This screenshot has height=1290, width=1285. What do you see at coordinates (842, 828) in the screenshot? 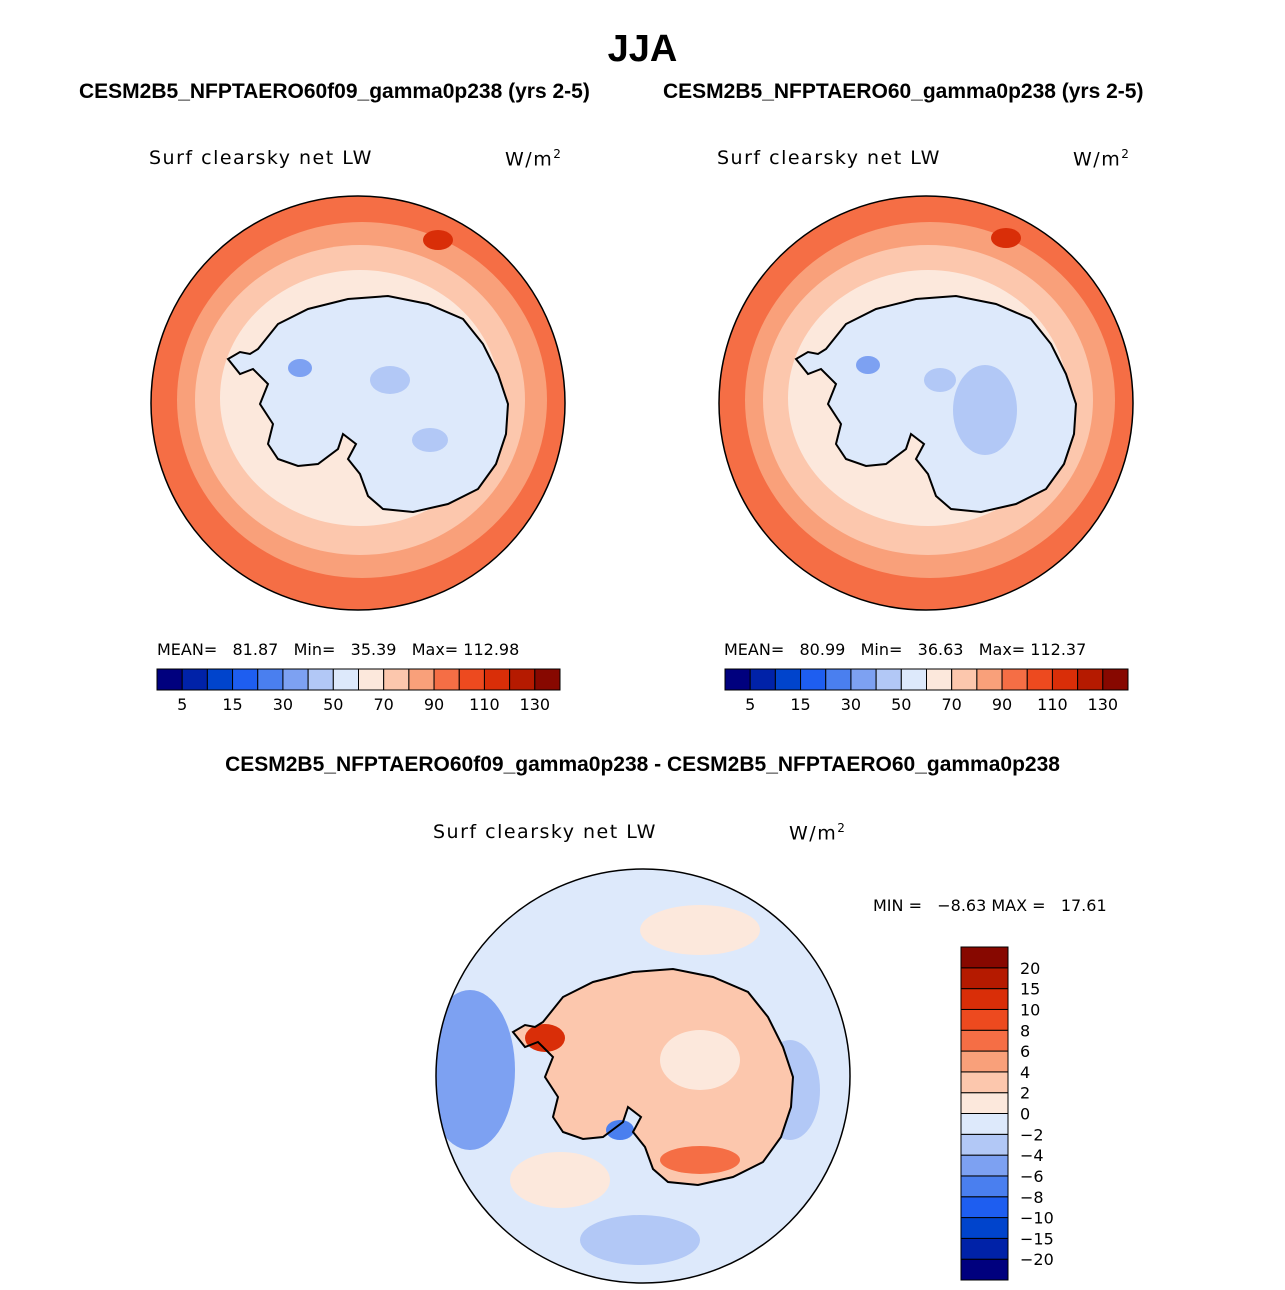
I see `panel3-units-exp: 2` at bounding box center [842, 828].